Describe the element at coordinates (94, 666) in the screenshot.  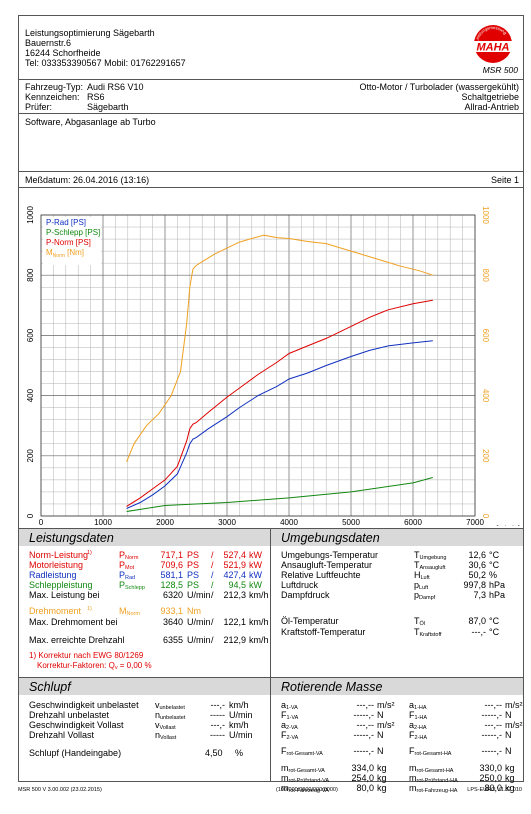
I see `correction-factor: Korrektur-Faktoren: Qv = 0,00 %` at that location.